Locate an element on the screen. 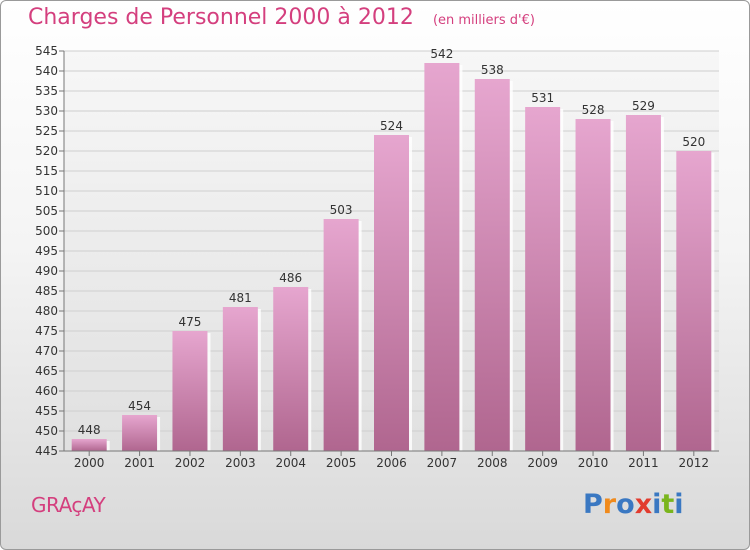 This screenshot has height=550, width=750. x-tick-label: 2006 is located at coordinates (391, 463).